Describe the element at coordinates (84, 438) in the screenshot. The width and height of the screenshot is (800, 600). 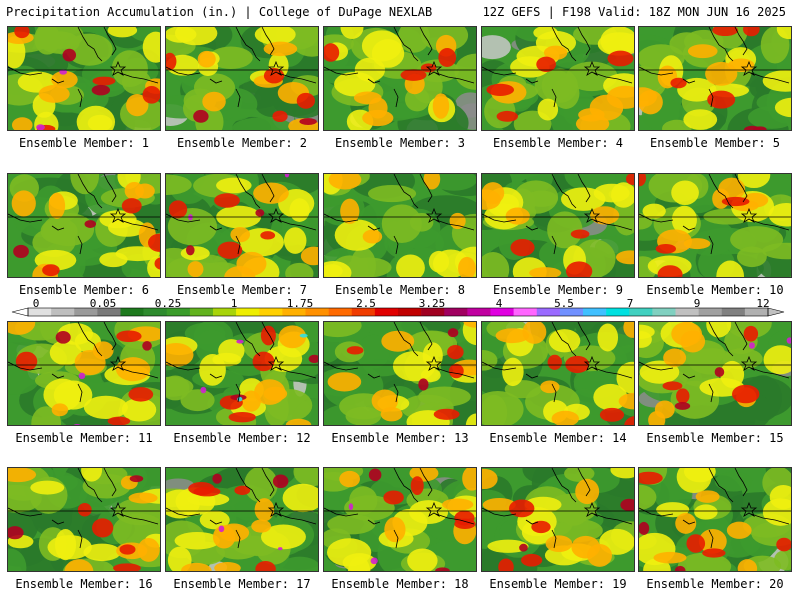
I see `member-caption: Ensemble Member: 11` at that location.